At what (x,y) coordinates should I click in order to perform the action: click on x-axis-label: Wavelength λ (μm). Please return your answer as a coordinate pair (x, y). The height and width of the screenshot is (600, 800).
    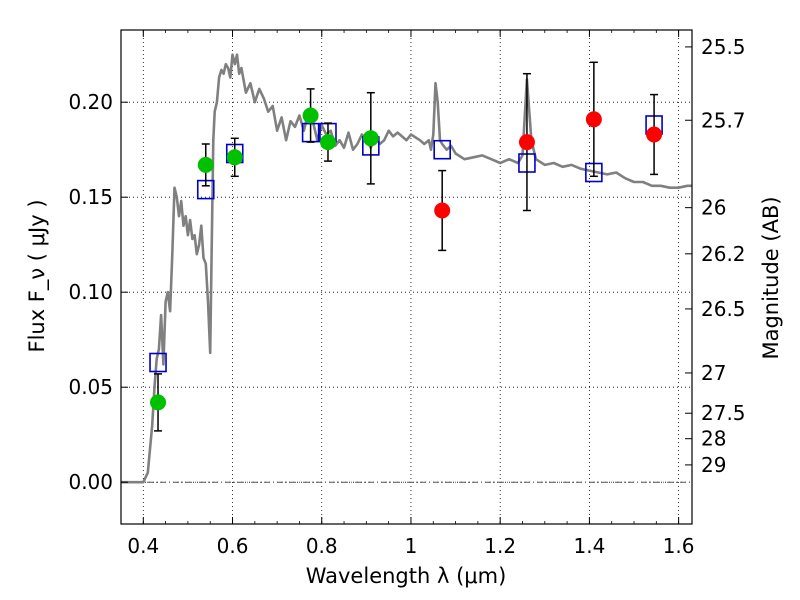
    Looking at the image, I should click on (406, 576).